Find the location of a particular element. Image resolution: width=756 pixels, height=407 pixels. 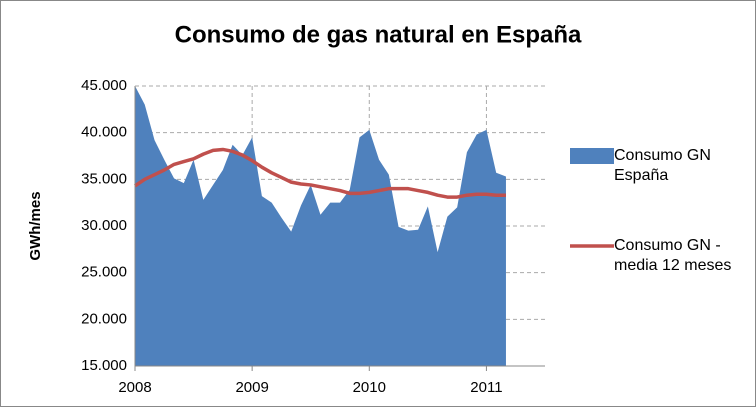

y-tick-label: 20.000 is located at coordinates (104, 318).